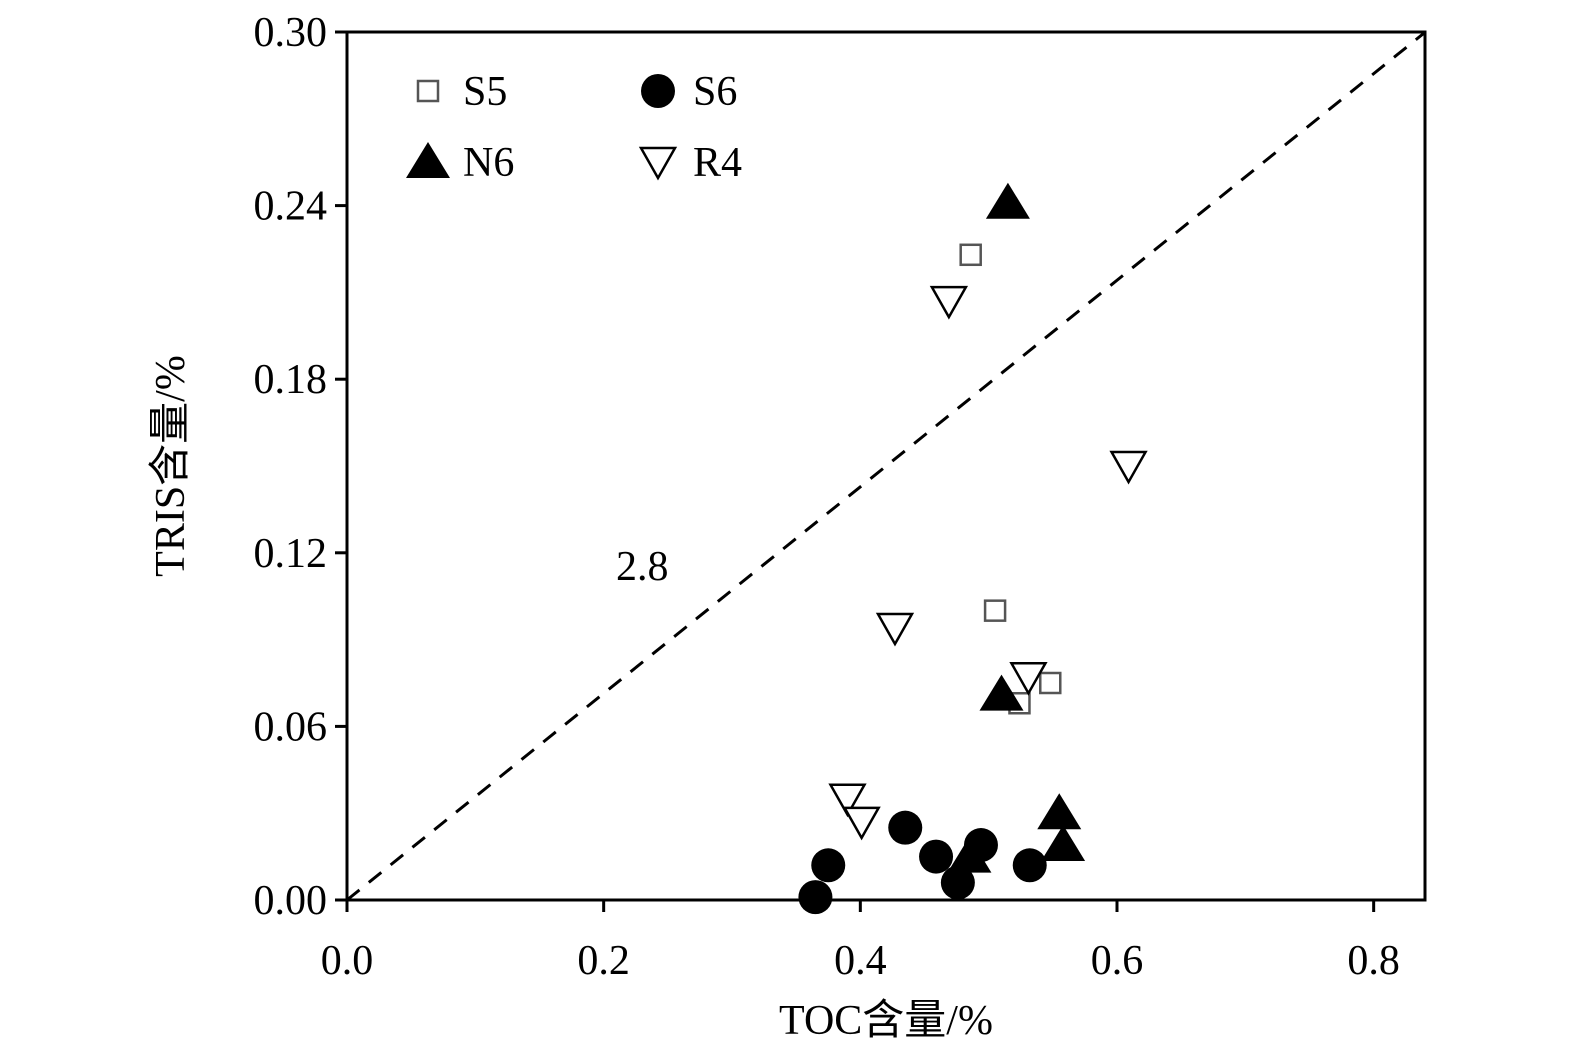  What do you see at coordinates (860, 961) in the screenshot?
I see `x-tick-label: 0.4` at bounding box center [860, 961].